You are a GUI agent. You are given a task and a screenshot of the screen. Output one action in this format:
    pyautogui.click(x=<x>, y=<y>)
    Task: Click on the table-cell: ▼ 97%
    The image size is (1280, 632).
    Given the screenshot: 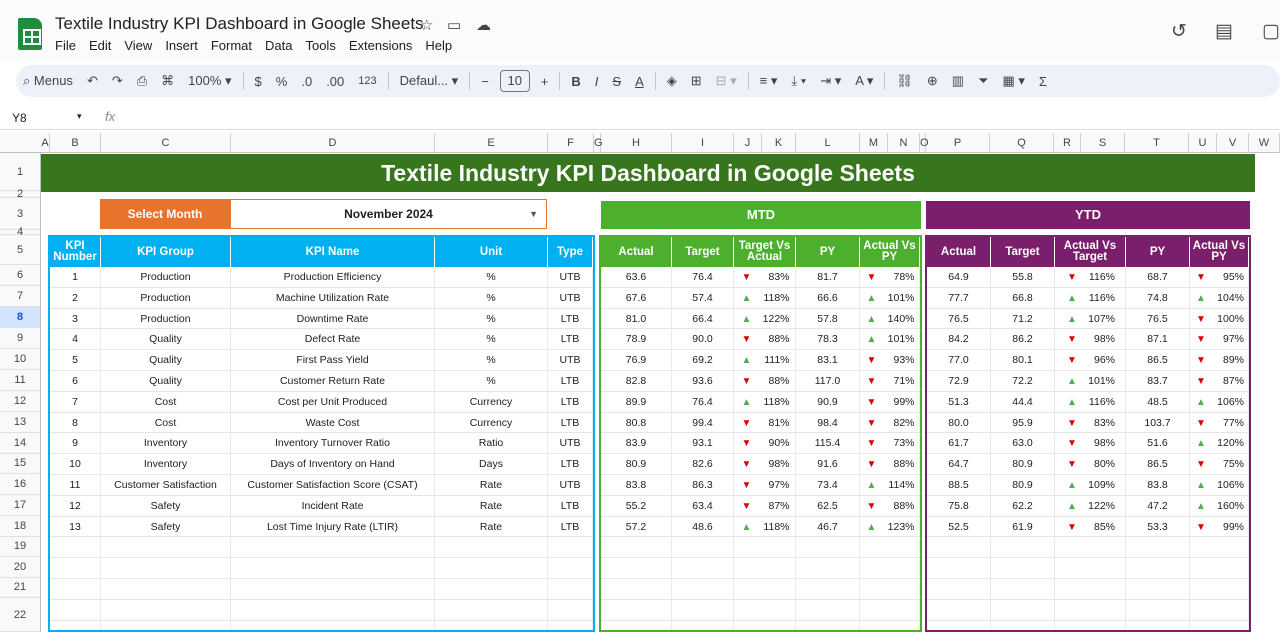 What is the action you would take?
    pyautogui.click(x=765, y=485)
    